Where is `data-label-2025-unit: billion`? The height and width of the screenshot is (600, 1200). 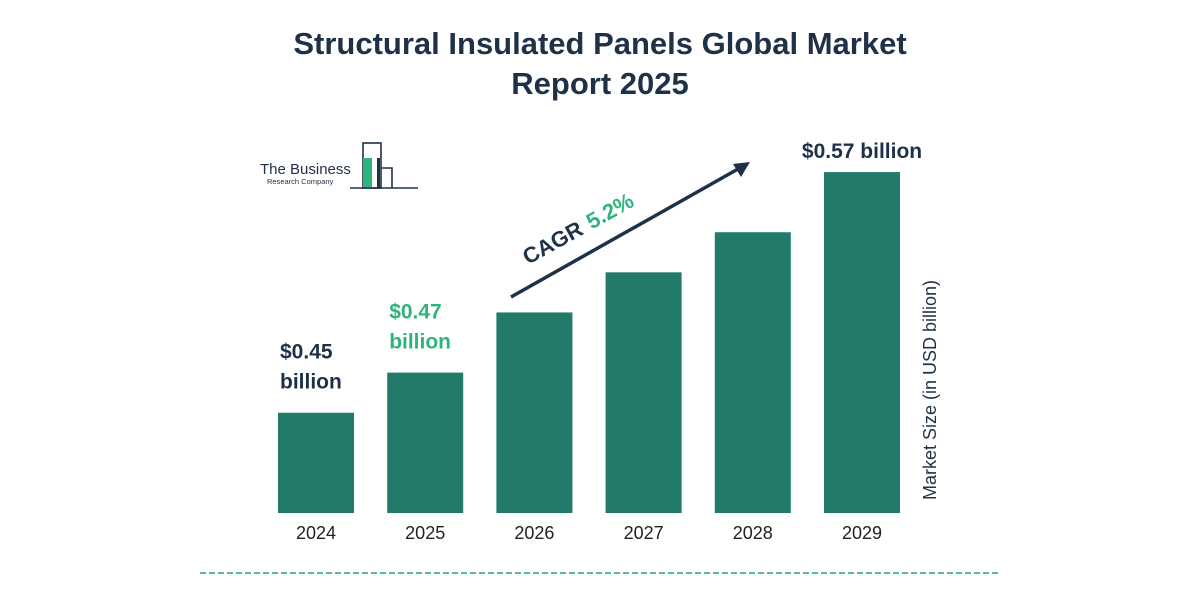
data-label-2025-unit: billion is located at coordinates (420, 342).